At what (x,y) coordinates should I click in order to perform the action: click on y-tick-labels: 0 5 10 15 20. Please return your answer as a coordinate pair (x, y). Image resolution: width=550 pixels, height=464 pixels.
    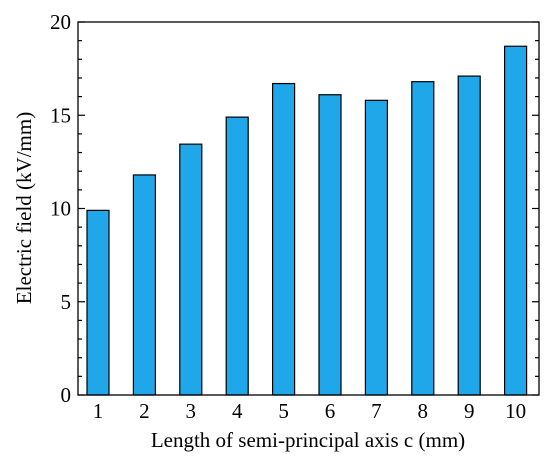
    Looking at the image, I should click on (60, 208).